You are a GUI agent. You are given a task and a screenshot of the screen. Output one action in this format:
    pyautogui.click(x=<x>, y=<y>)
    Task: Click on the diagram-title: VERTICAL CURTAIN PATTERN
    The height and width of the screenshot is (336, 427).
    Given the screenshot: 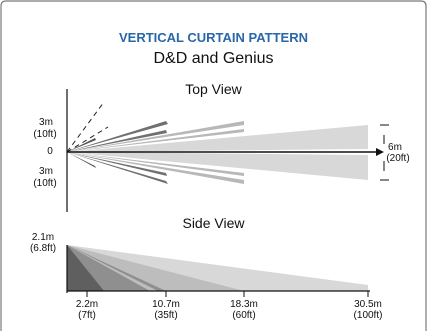 What is the action you would take?
    pyautogui.click(x=213, y=37)
    